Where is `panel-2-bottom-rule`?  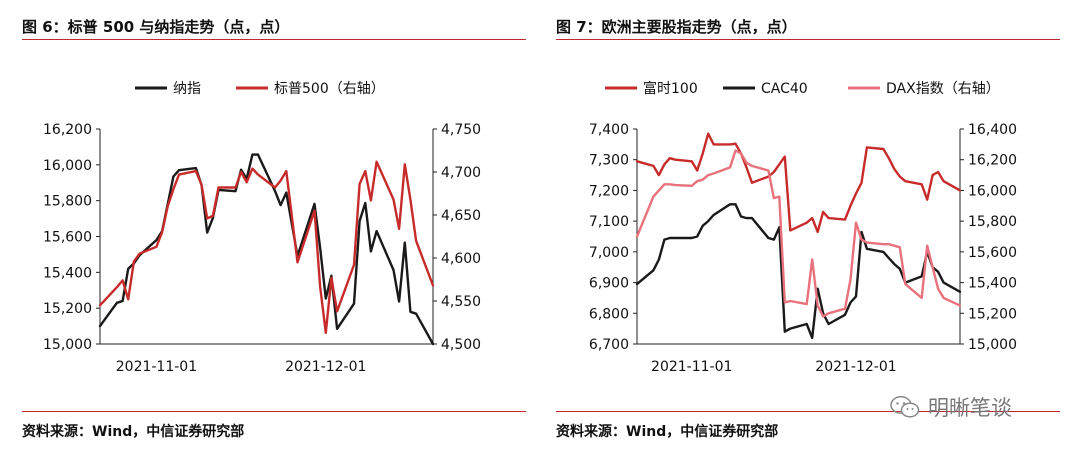
panel-2-bottom-rule is located at coordinates (808, 411).